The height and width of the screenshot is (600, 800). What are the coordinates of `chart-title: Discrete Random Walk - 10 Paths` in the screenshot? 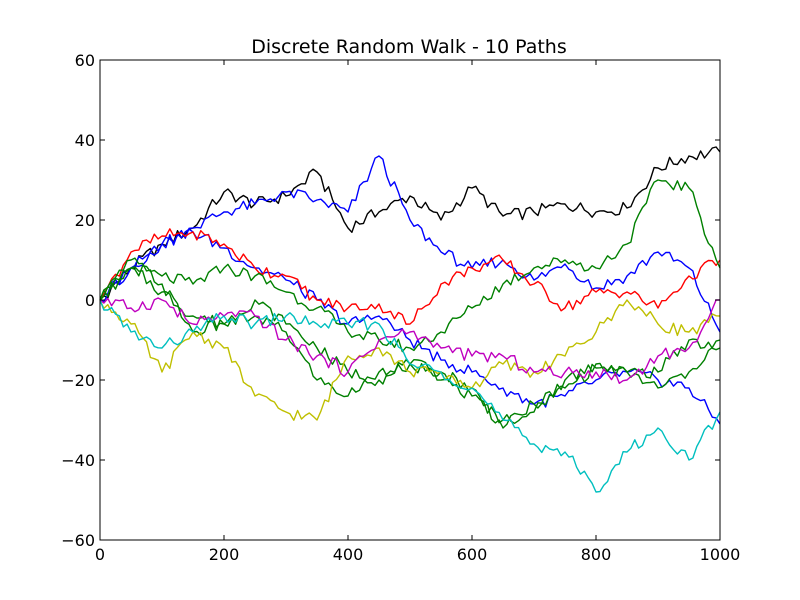 It's located at (409, 47).